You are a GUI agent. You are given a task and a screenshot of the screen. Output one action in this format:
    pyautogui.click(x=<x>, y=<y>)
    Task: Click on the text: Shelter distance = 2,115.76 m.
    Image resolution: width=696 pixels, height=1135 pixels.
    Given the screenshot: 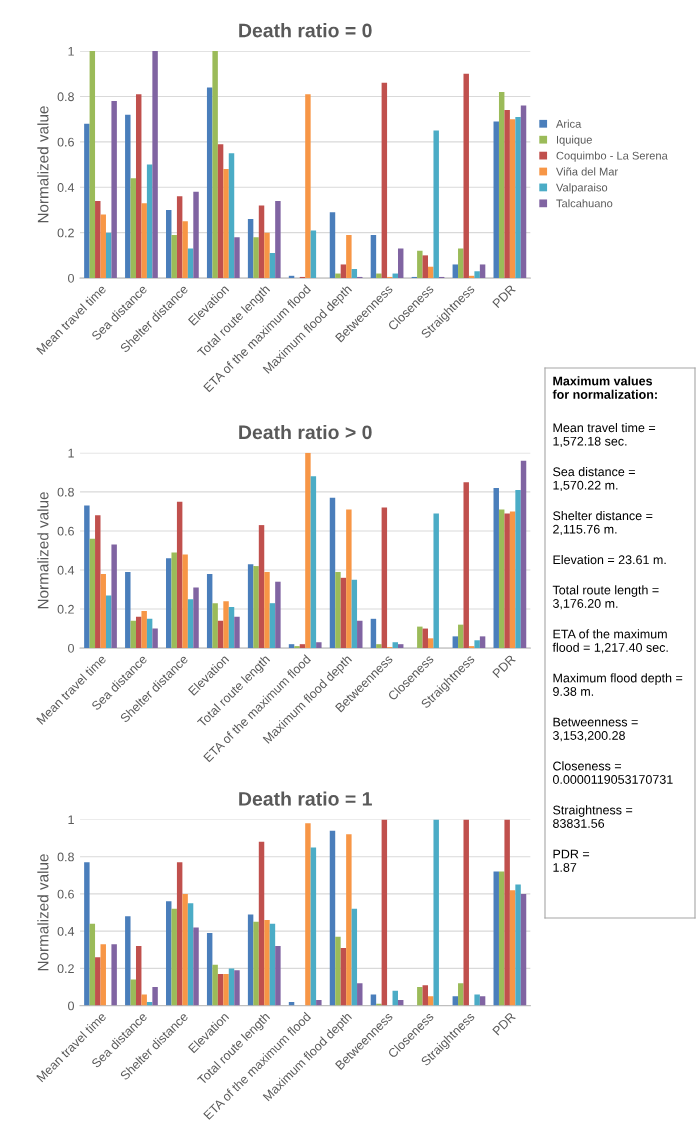 What is the action you would take?
    pyautogui.click(x=603, y=523)
    